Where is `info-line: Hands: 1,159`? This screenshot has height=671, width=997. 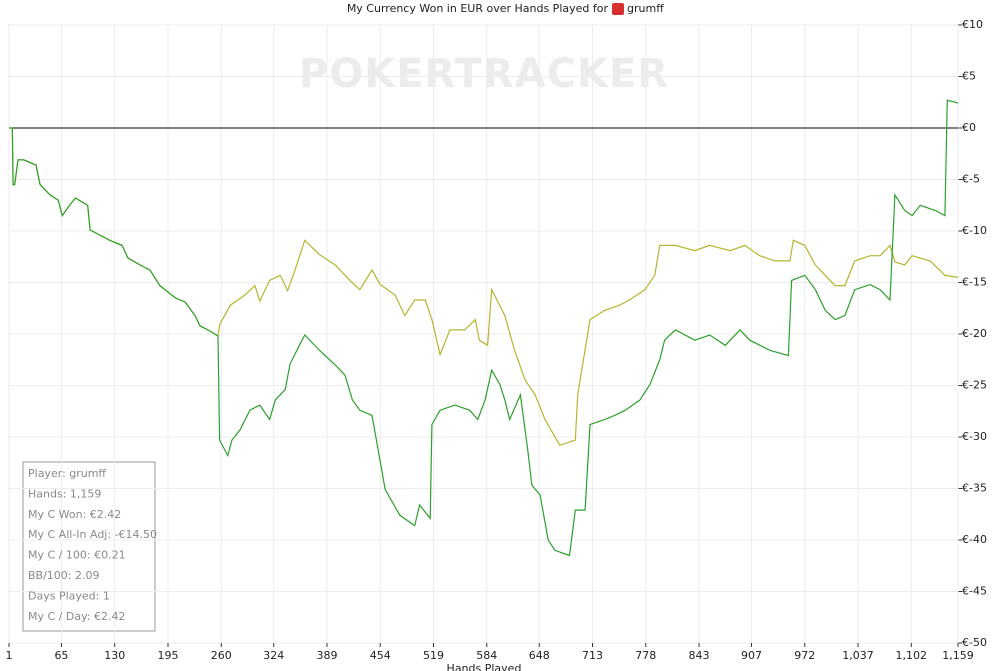 info-line: Hands: 1,159 is located at coordinates (64, 493).